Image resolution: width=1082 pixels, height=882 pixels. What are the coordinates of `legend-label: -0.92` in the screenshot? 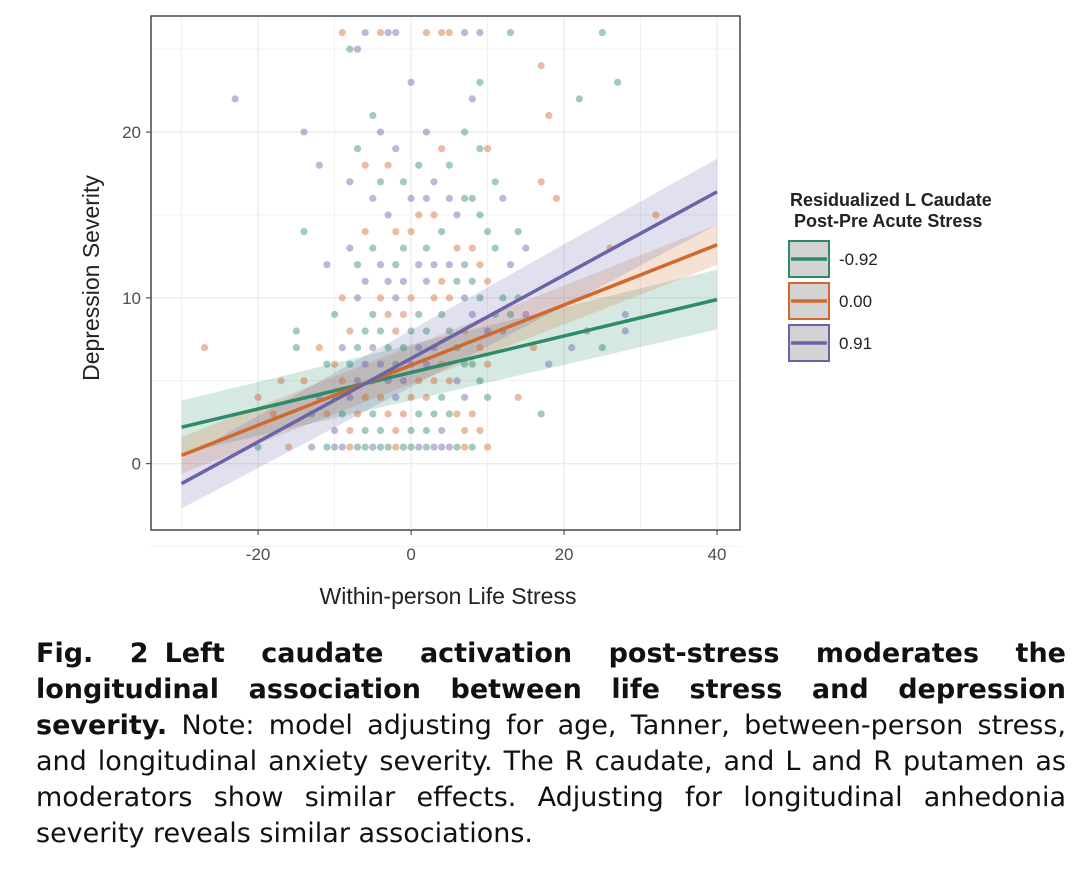 It's located at (858, 259).